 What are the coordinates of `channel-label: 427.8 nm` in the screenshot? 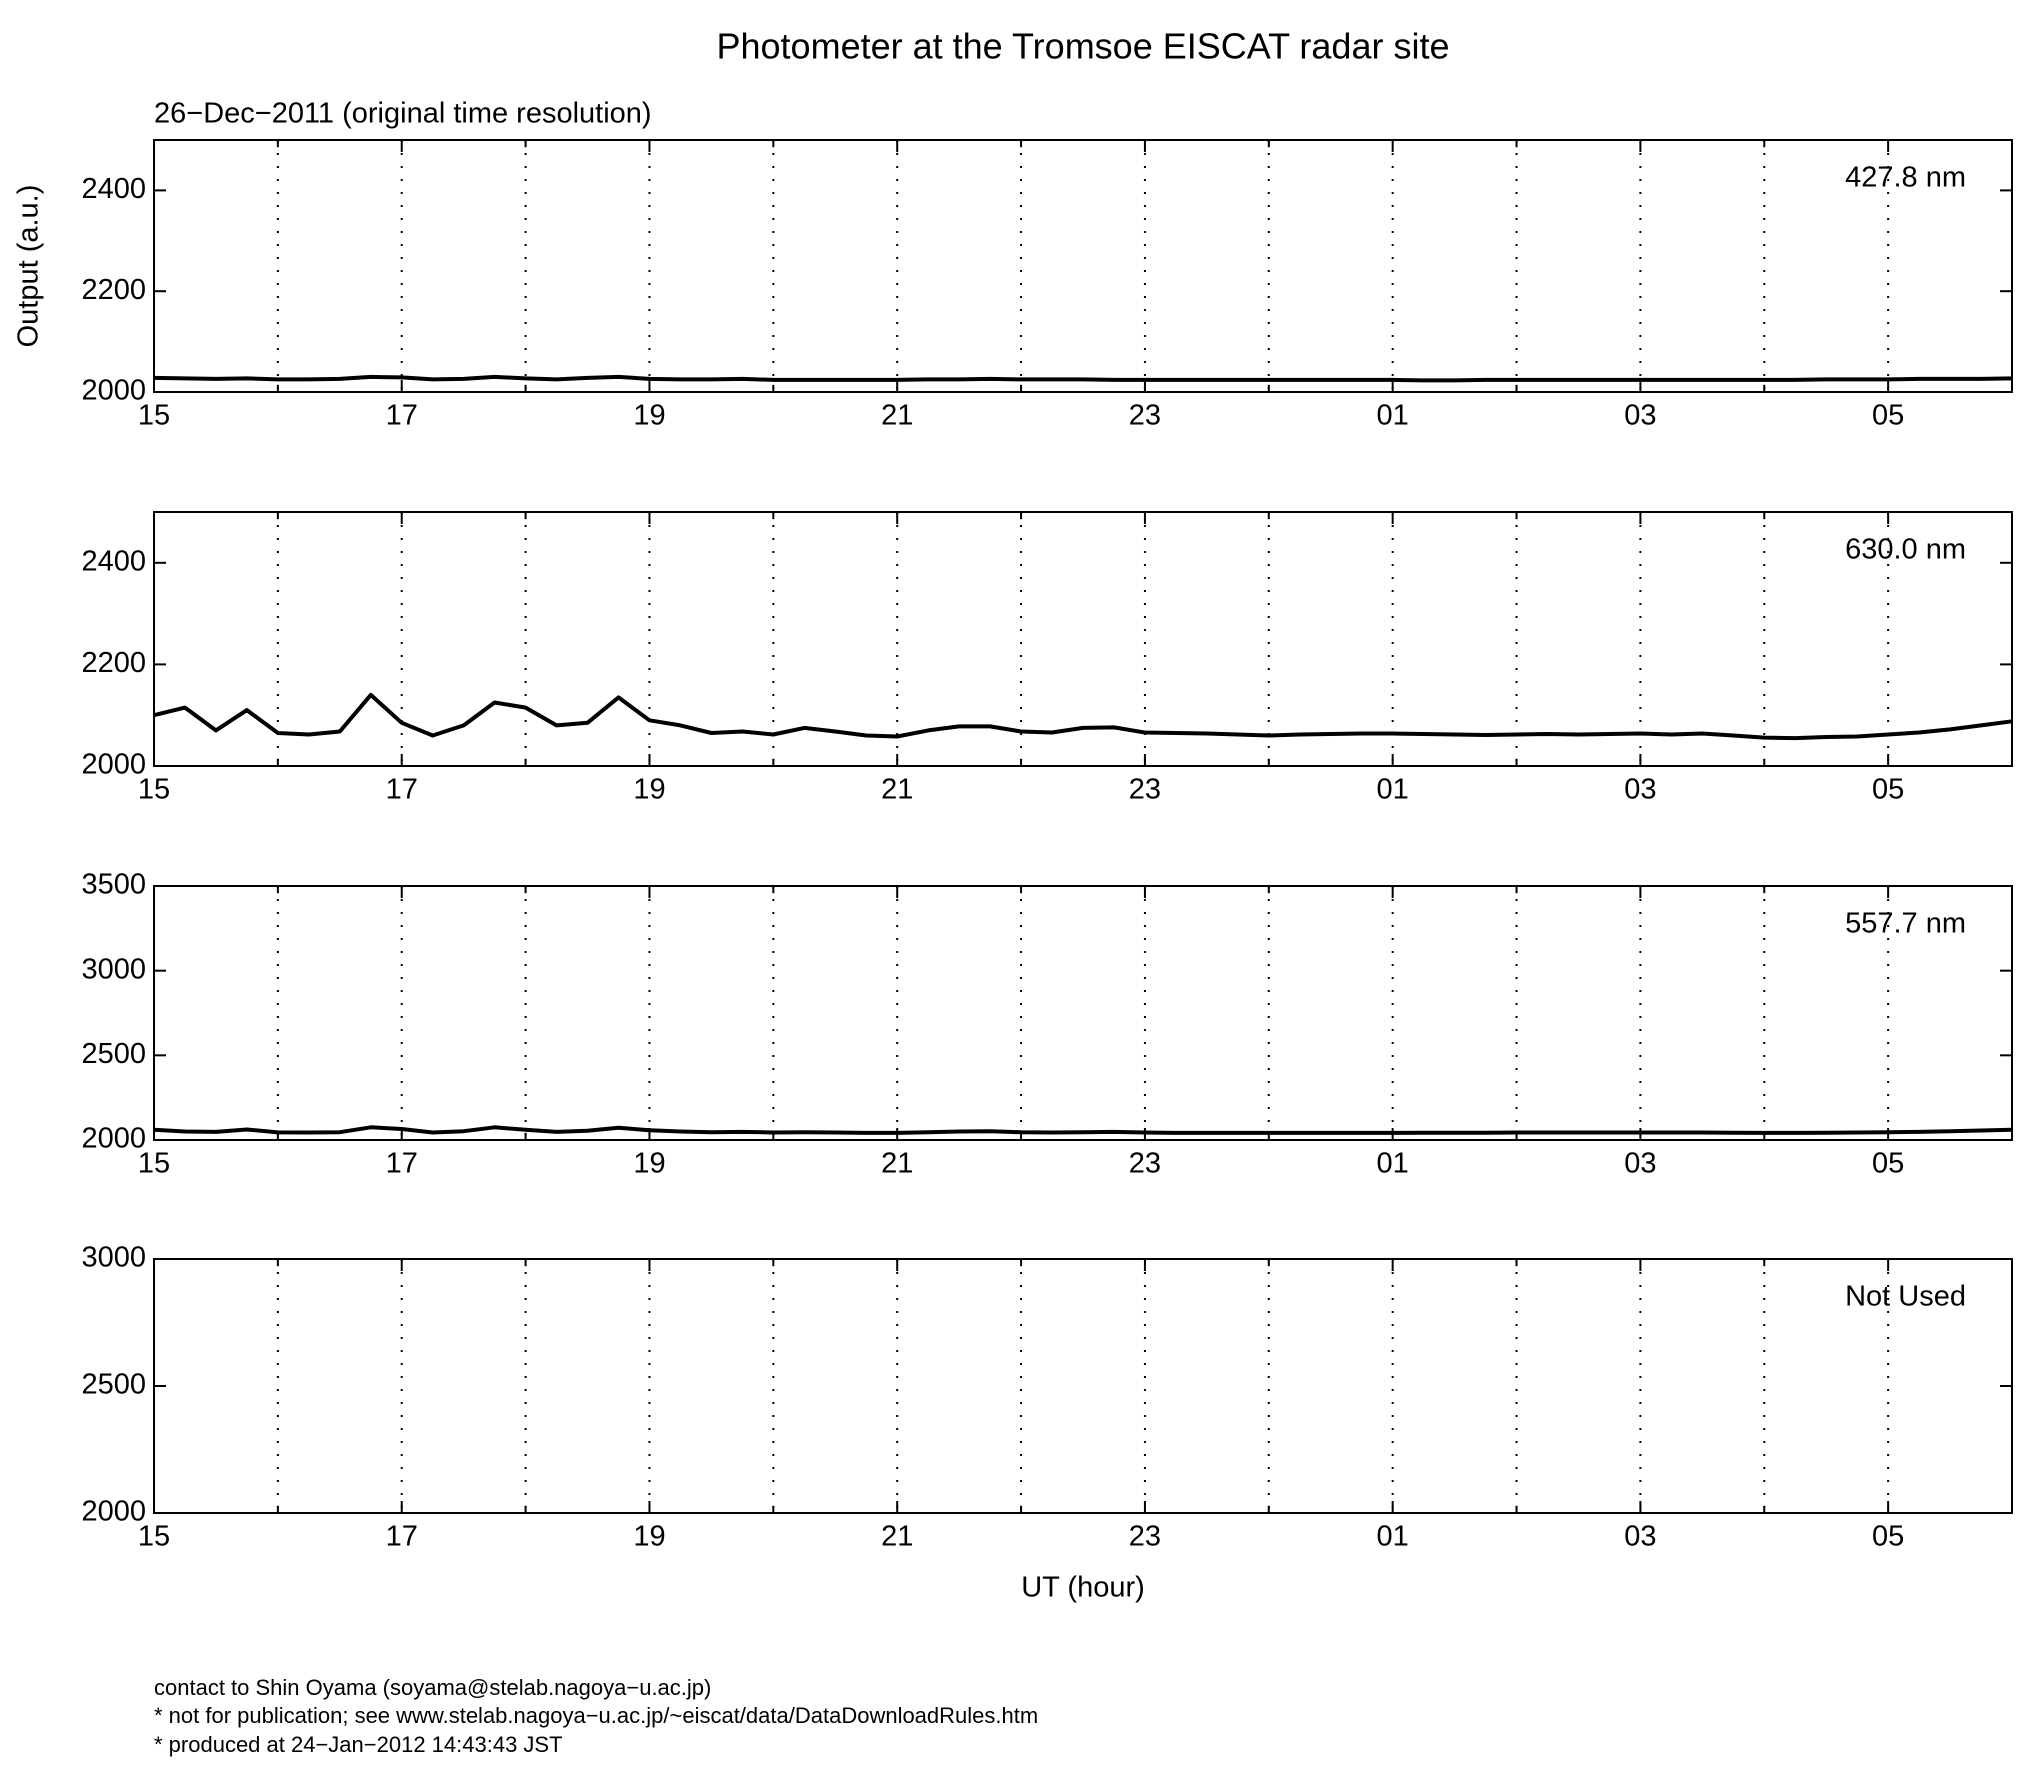 It's located at (1905, 178).